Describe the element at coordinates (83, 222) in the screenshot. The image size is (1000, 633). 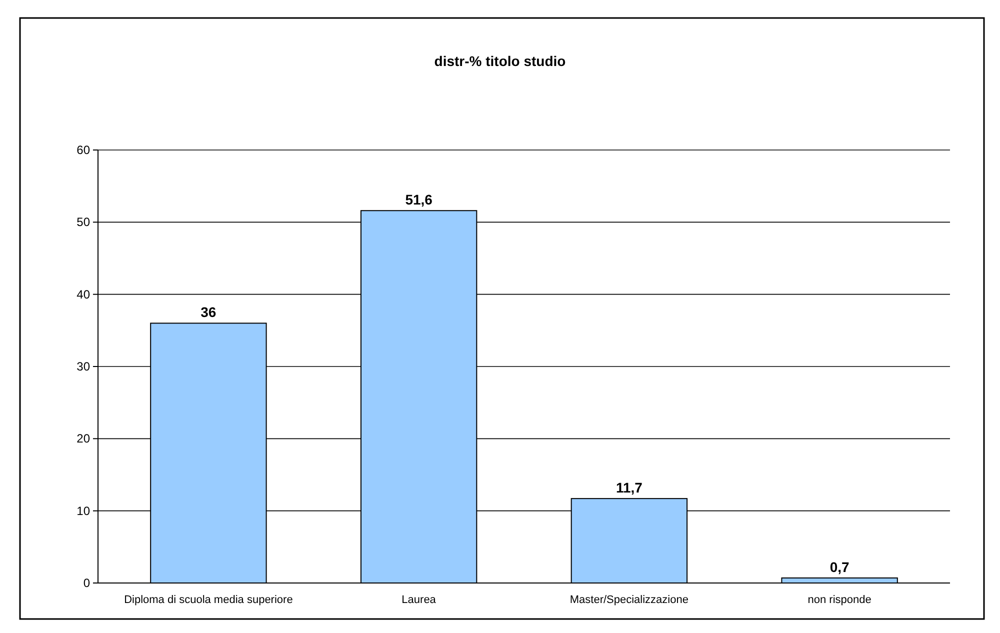
I see `y-tick-label: 50` at that location.